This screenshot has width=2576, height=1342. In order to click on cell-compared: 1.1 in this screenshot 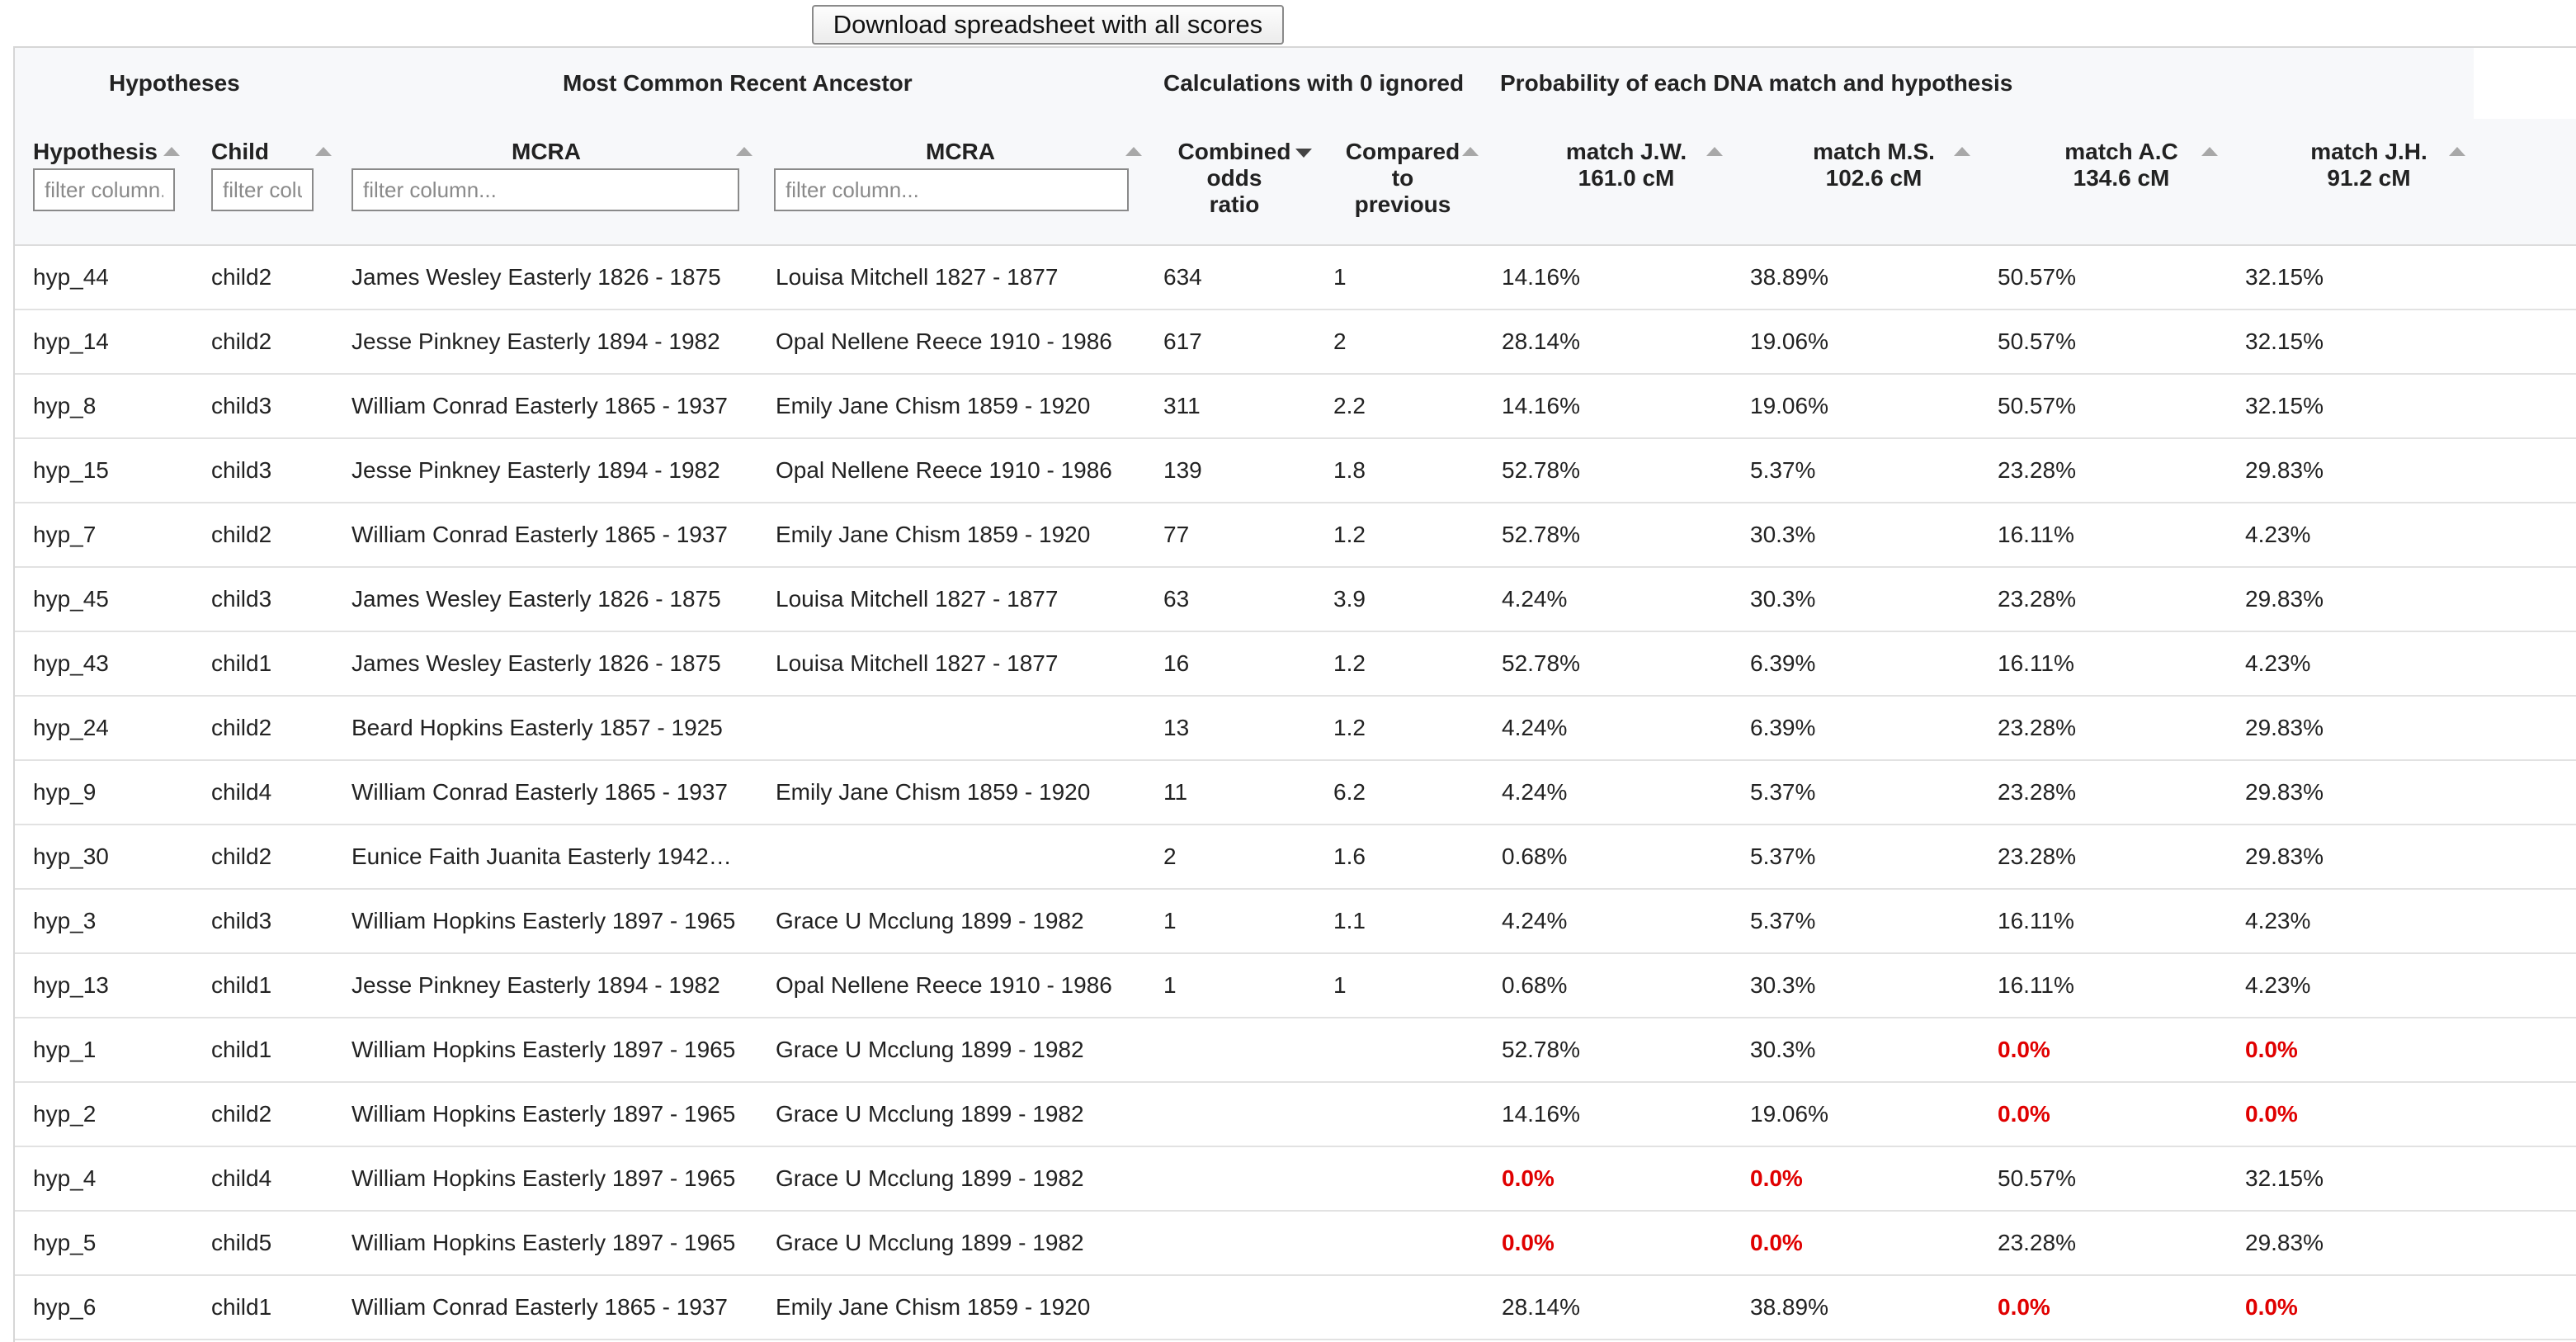, I will do `click(1349, 920)`.